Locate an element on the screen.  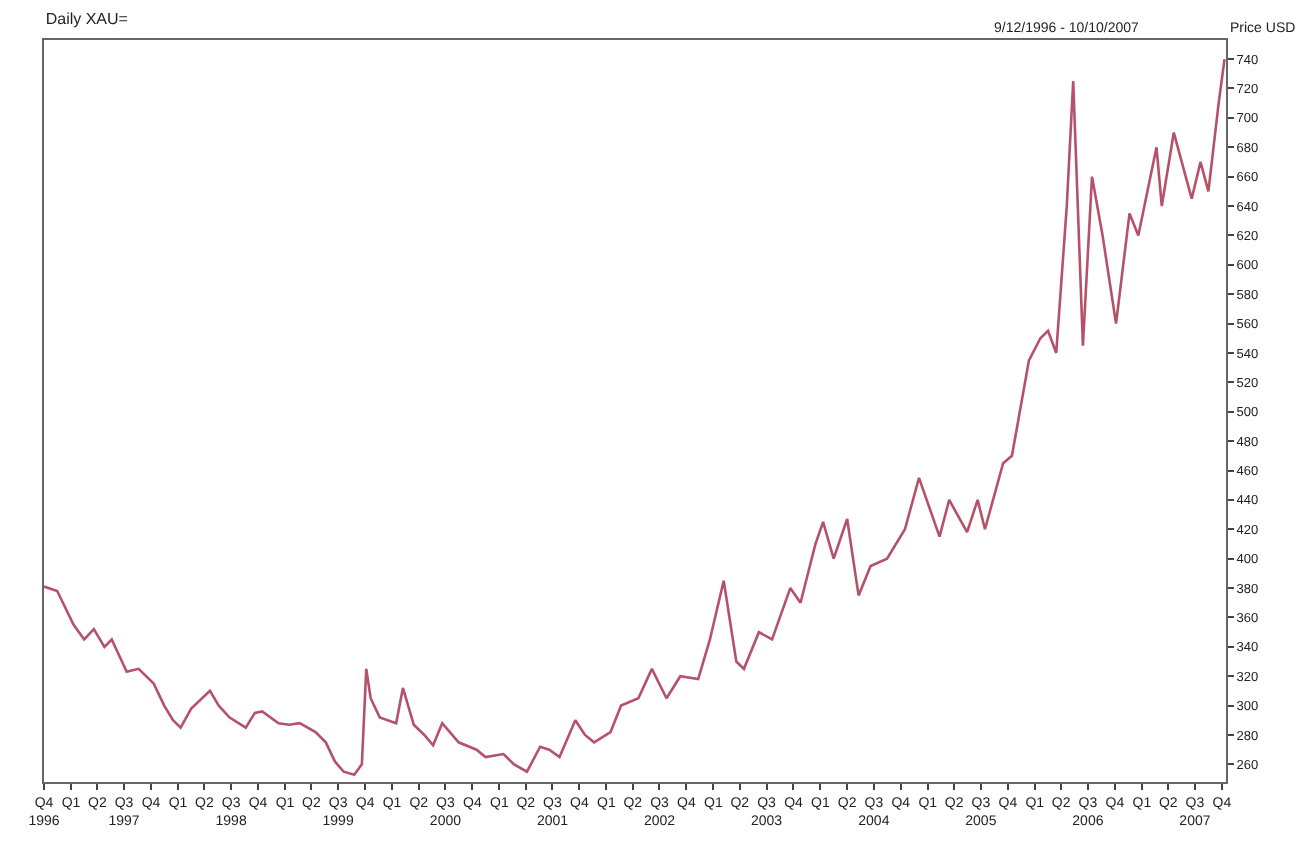
chart-title: Daily XAU= is located at coordinates (87, 19).